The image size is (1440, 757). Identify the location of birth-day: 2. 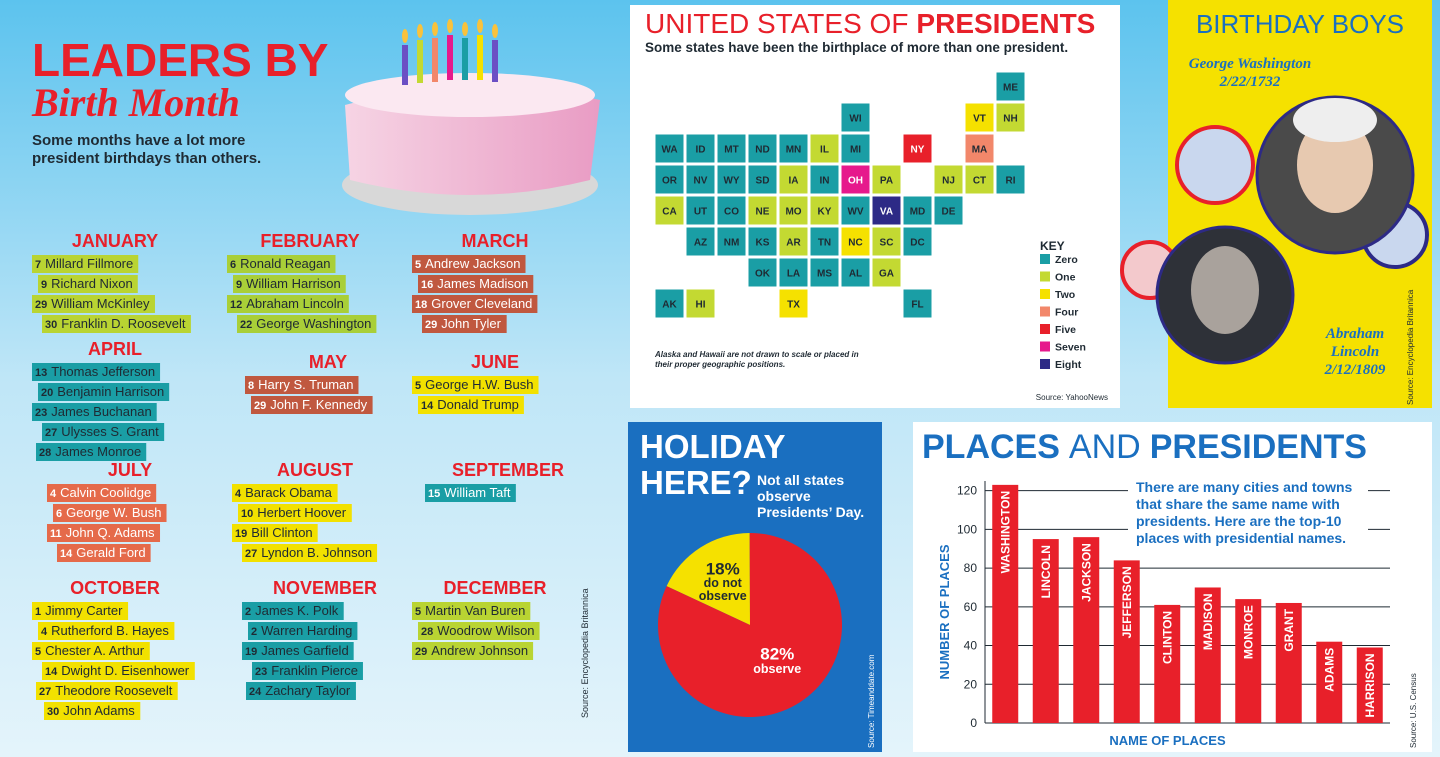
(254, 632).